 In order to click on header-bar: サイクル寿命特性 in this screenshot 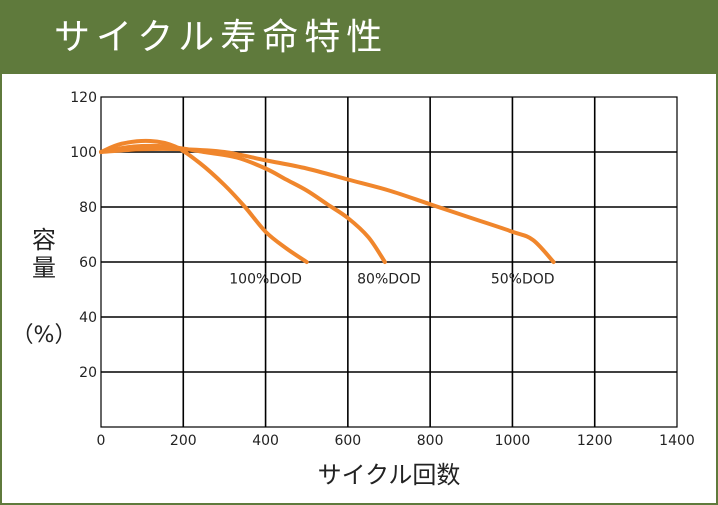, I will do `click(359, 38)`.